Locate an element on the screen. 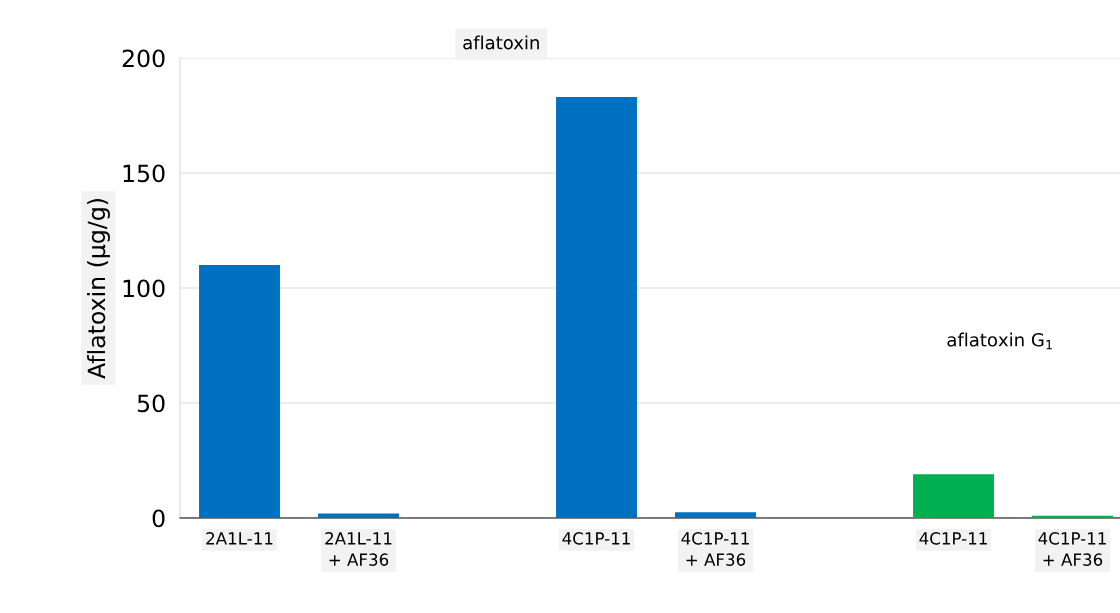 This screenshot has height=613, width=1120. x-tick-label: 2A1L-11 is located at coordinates (239, 538).